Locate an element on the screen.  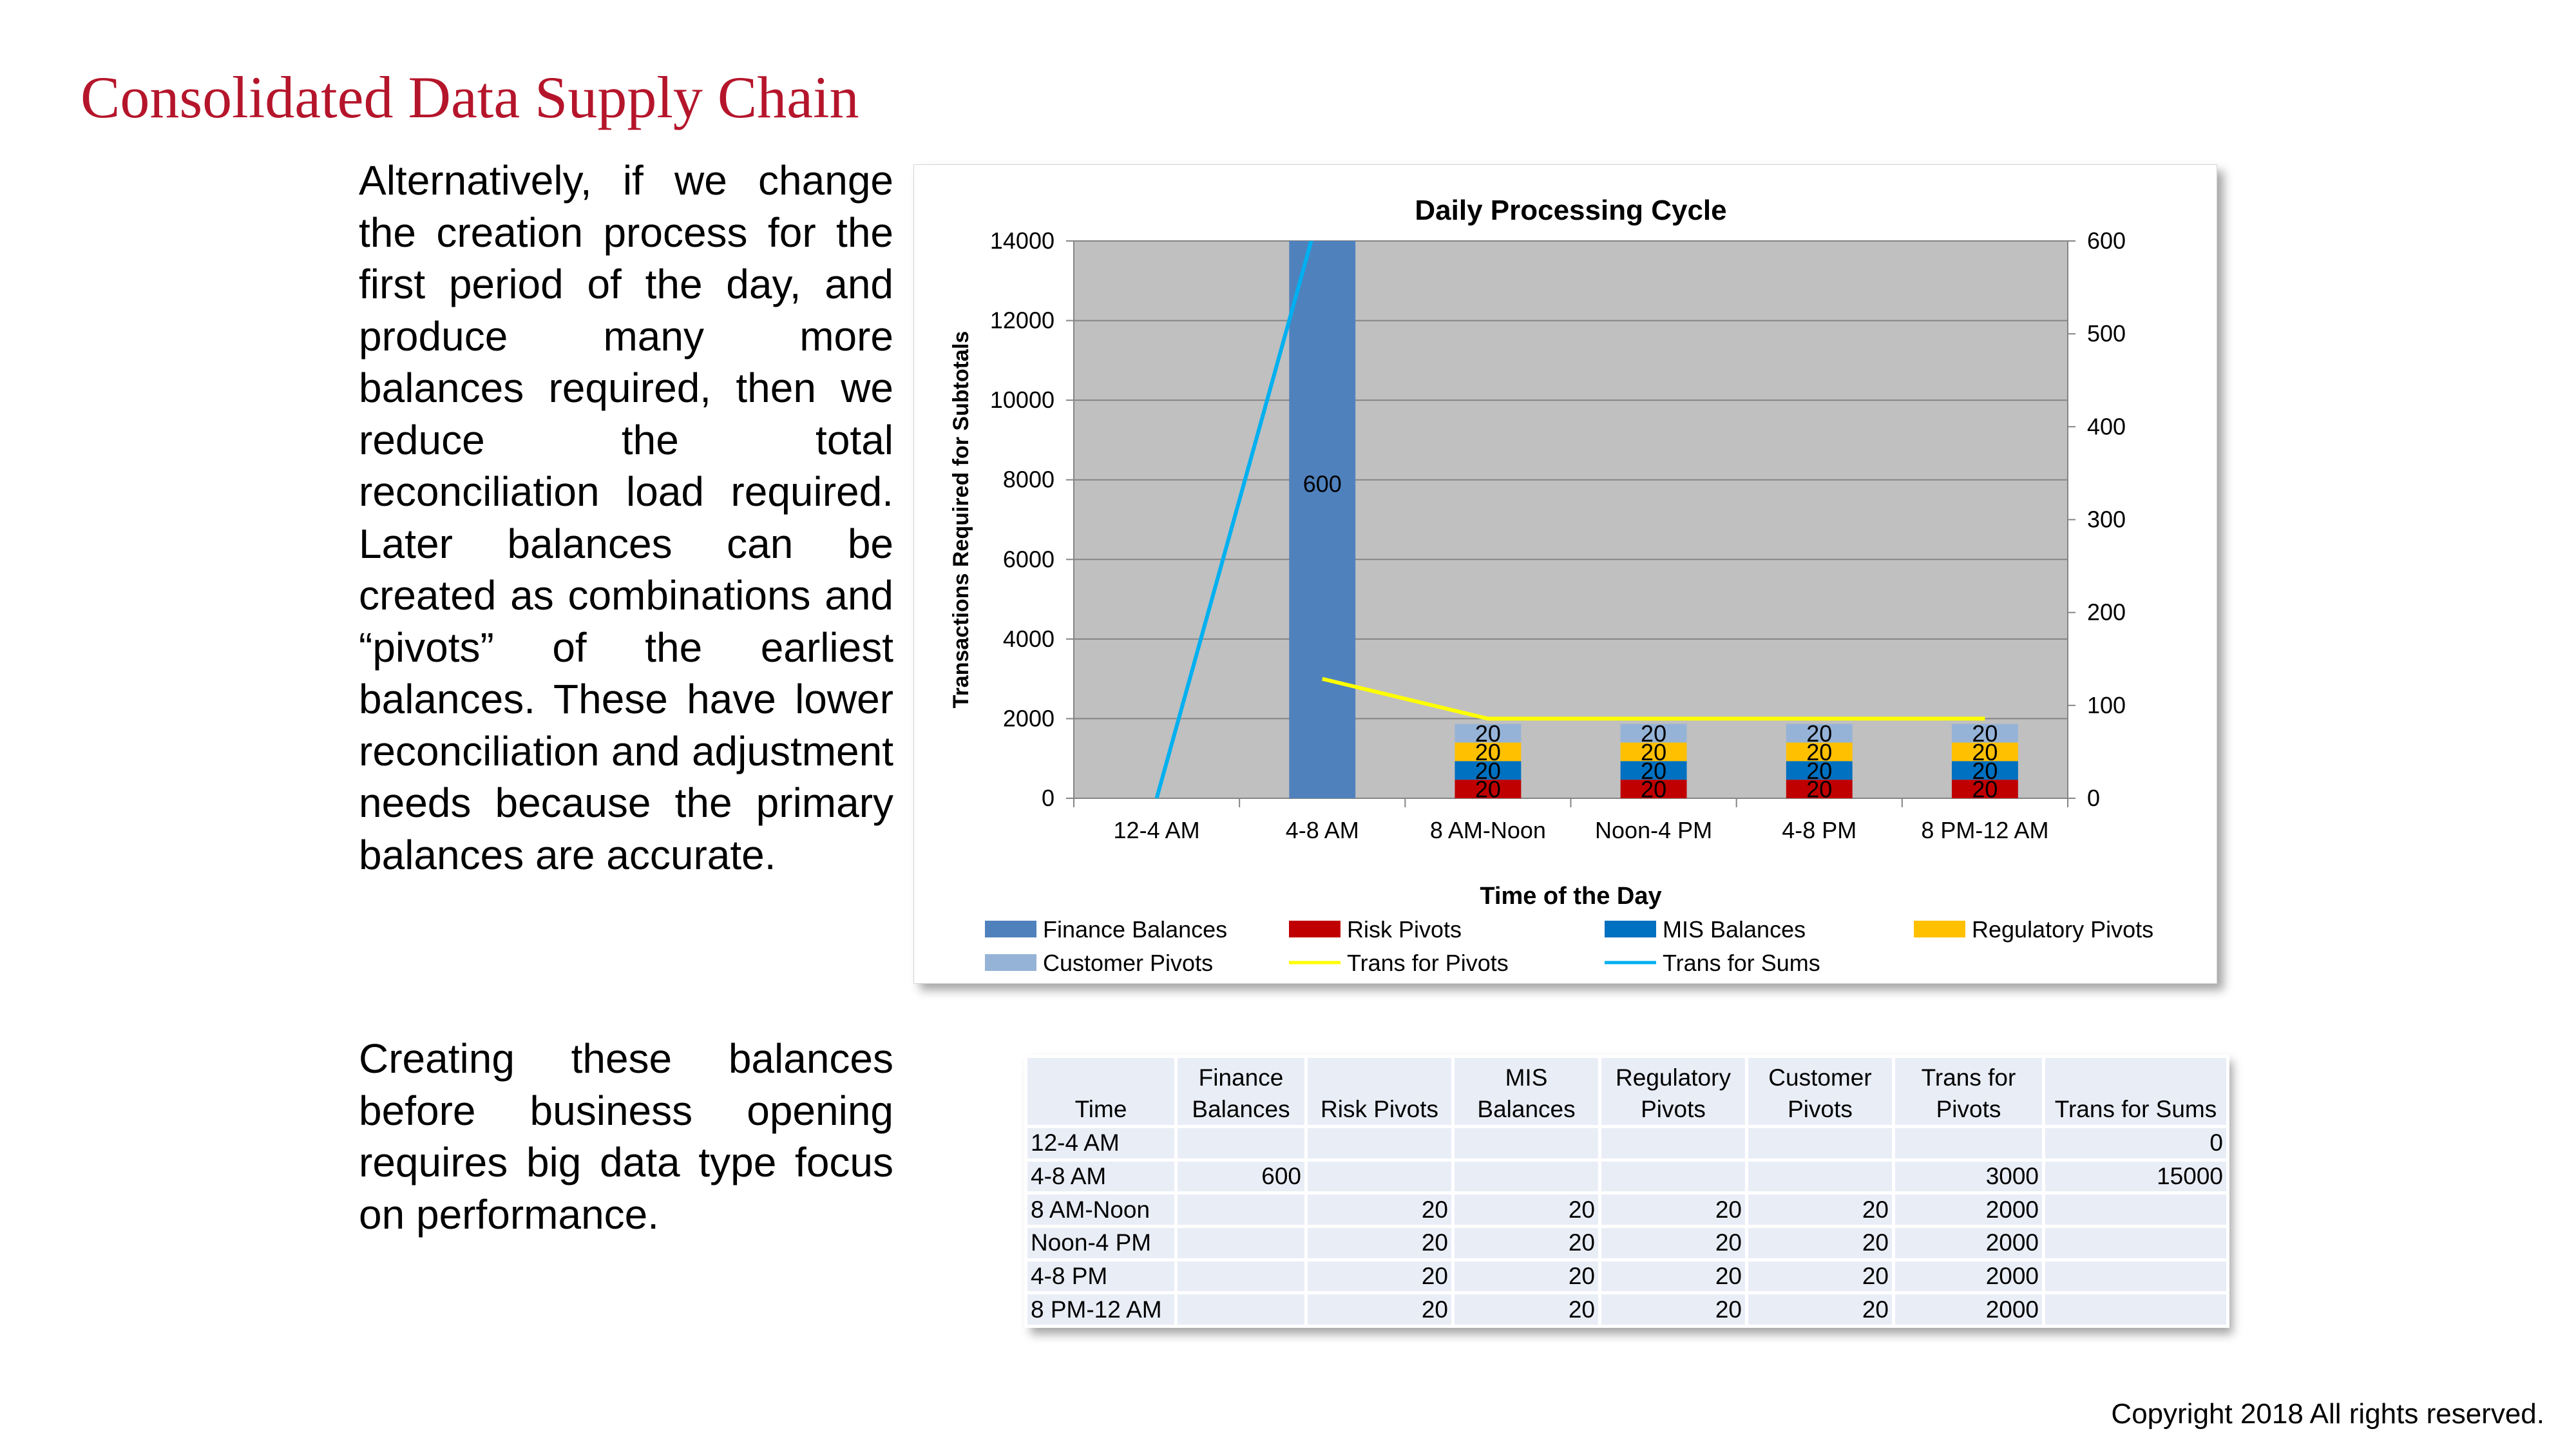
x-tick-label: 8 PM-12 AM is located at coordinates (1984, 830).